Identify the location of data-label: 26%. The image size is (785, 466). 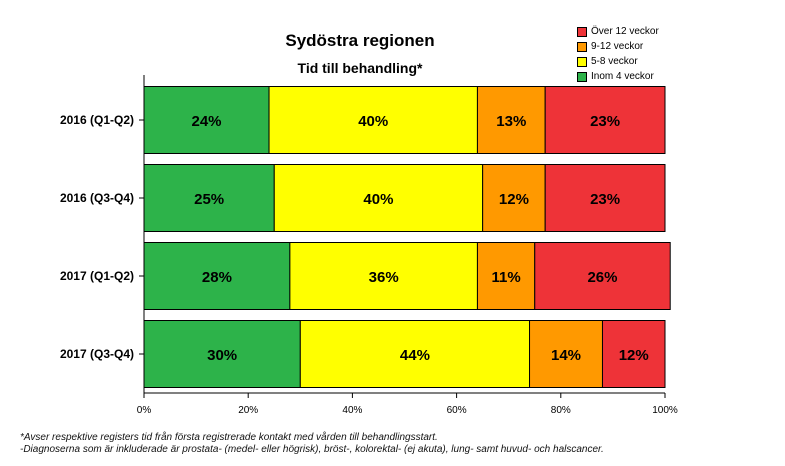
(602, 277).